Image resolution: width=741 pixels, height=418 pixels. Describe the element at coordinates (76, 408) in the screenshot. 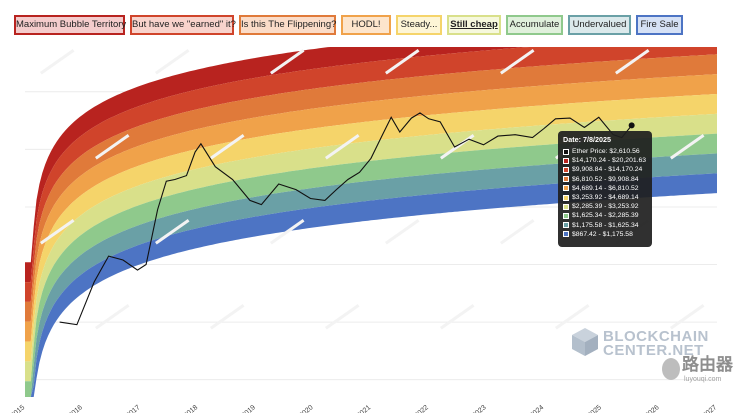

I see `x-tick-label: 2016` at that location.